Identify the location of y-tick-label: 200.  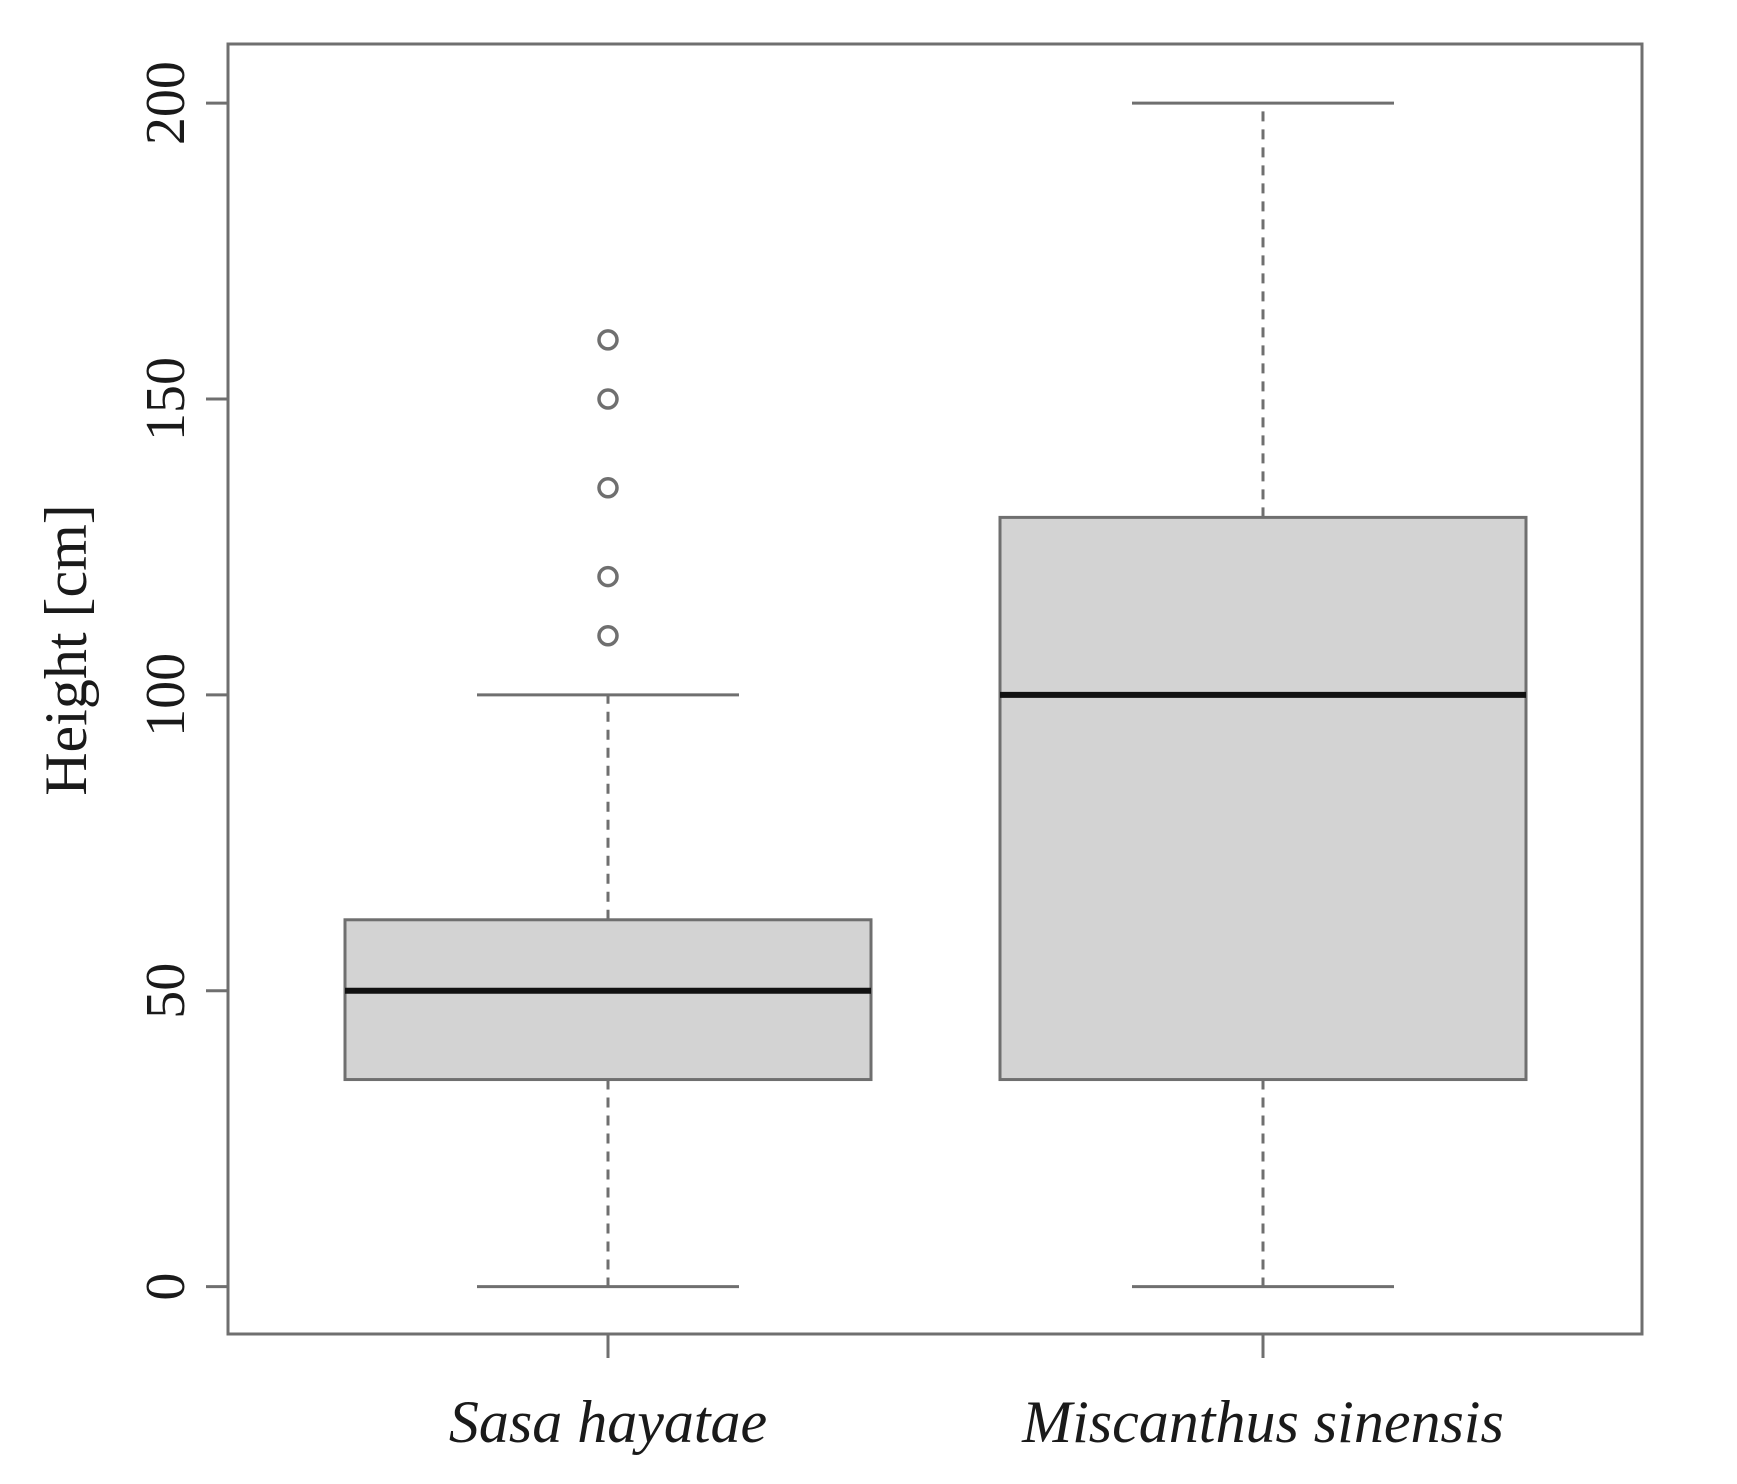
(166, 103).